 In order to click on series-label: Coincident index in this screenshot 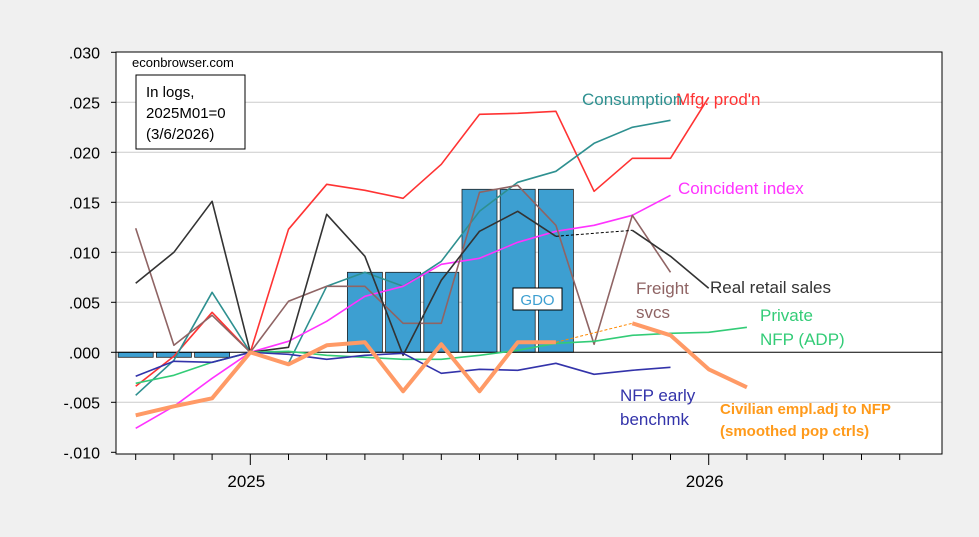, I will do `click(741, 188)`.